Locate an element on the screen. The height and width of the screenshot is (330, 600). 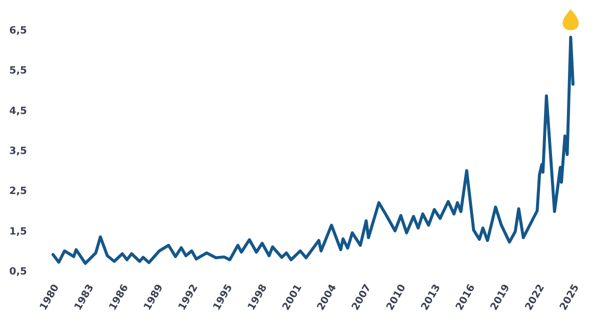
y-tick-label: 6,5 is located at coordinates (18, 31).